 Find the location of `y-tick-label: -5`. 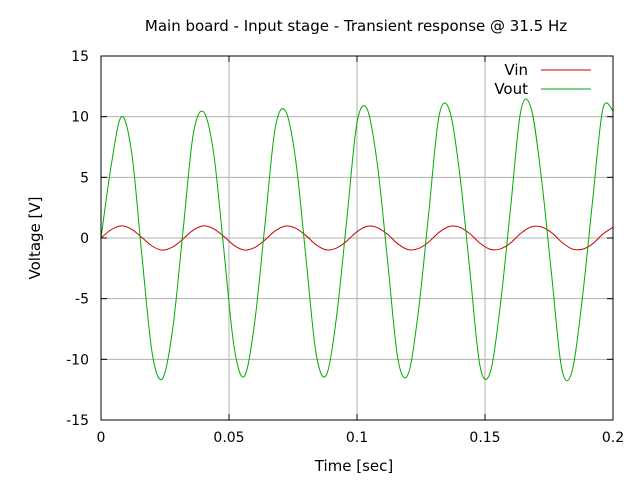

y-tick-label: -5 is located at coordinates (82, 300).